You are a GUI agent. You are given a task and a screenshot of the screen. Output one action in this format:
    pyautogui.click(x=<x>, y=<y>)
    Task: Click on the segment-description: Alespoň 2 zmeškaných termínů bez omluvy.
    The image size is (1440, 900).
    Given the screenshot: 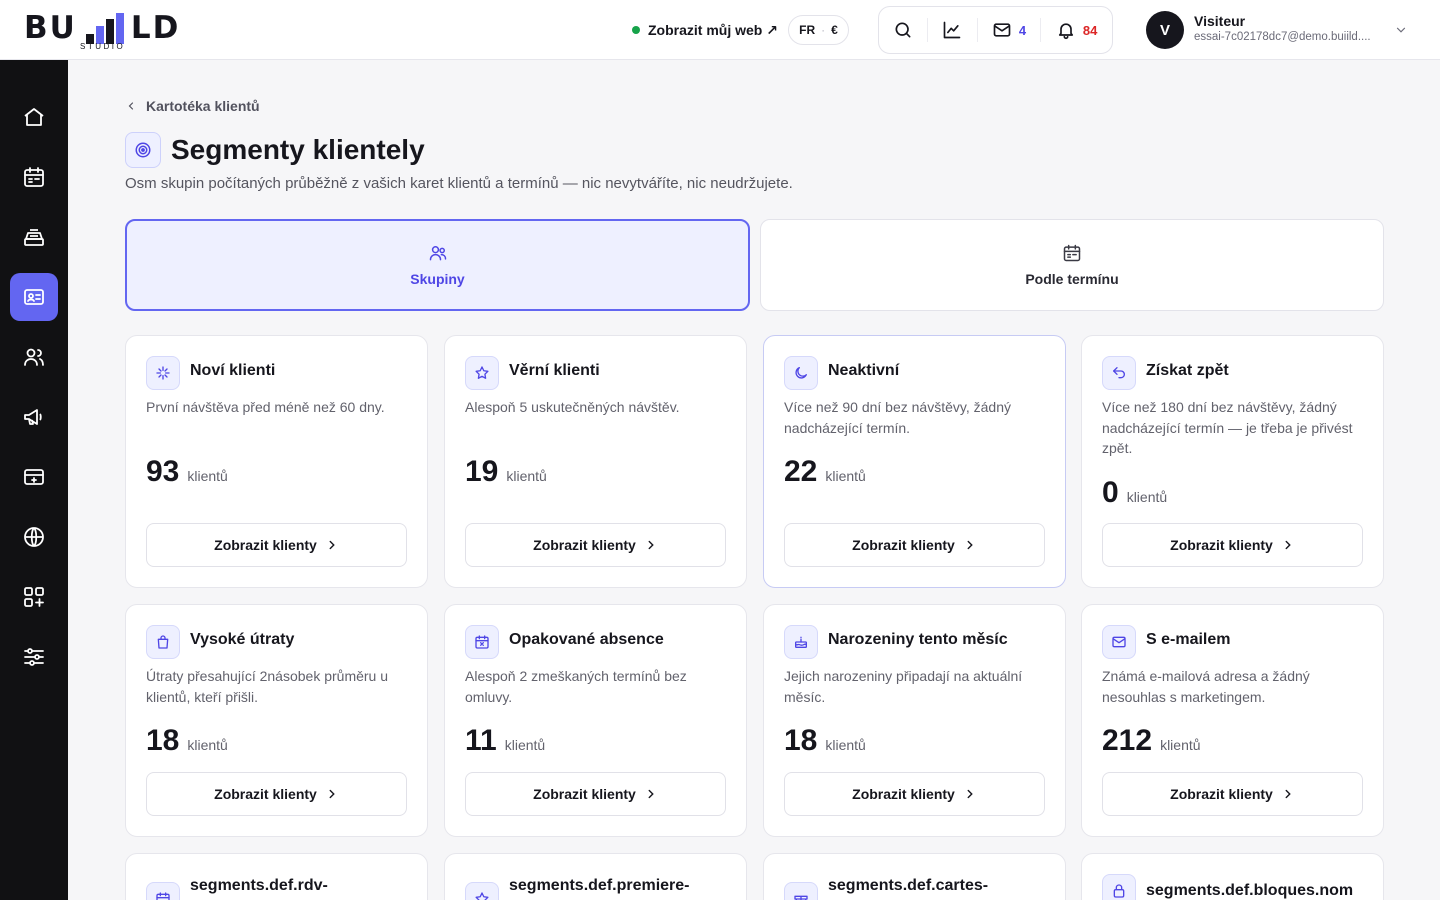 What is the action you would take?
    pyautogui.click(x=576, y=686)
    